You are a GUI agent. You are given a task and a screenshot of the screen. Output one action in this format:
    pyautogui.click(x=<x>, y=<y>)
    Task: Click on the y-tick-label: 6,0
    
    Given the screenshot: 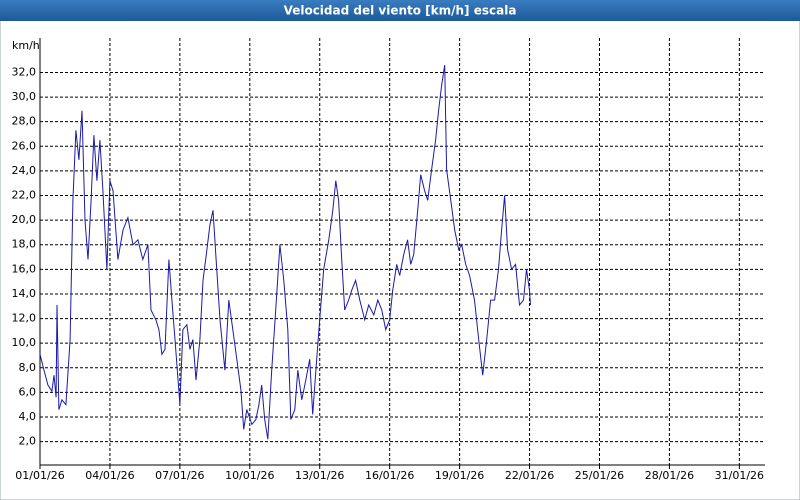 What is the action you would take?
    pyautogui.click(x=28, y=391)
    